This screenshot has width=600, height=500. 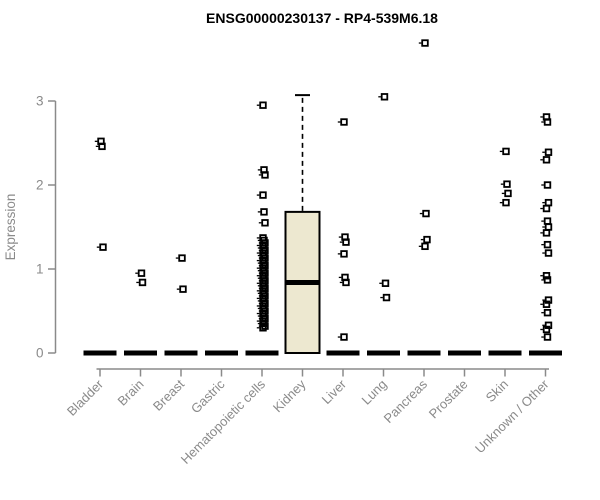 I want to click on y-tick-label: 0, so click(x=40, y=353).